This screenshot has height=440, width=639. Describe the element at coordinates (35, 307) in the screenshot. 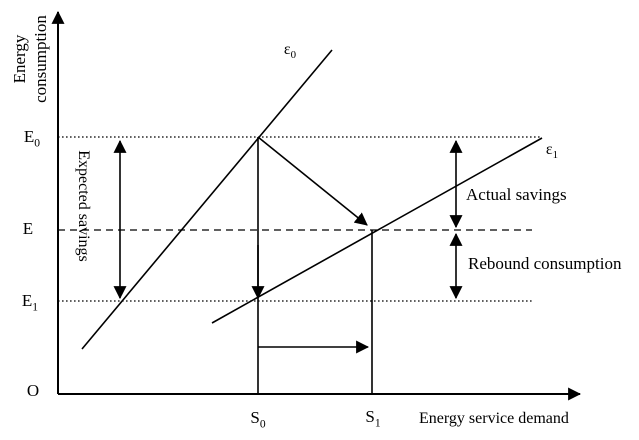

I see `e1-sub: 1` at that location.